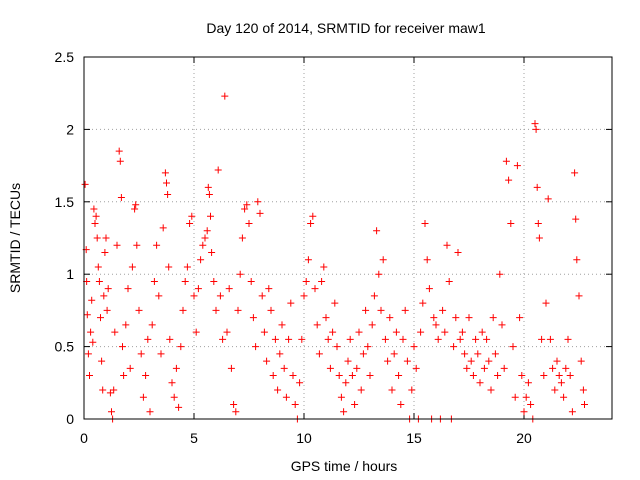 This screenshot has width=640, height=480. Describe the element at coordinates (15, 238) in the screenshot. I see `y-axis-label: SRMTID / TECUs` at that location.